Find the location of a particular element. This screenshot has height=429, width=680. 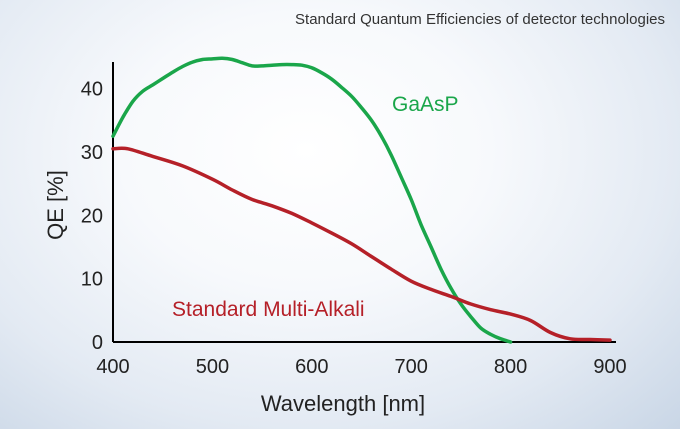

series-label-gaasp: GaAsP is located at coordinates (425, 104).